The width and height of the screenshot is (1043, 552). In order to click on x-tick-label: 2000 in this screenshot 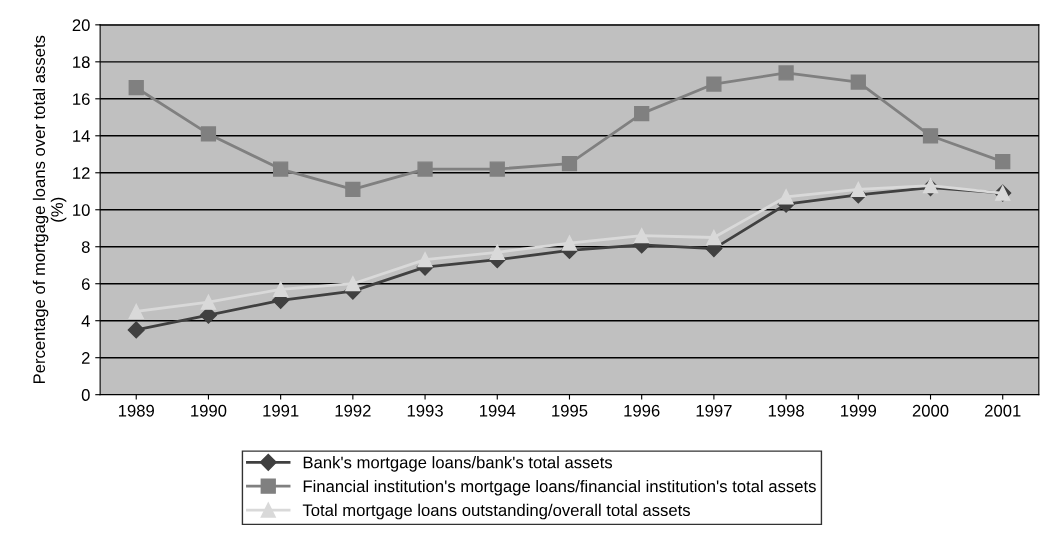, I will do `click(930, 410)`.